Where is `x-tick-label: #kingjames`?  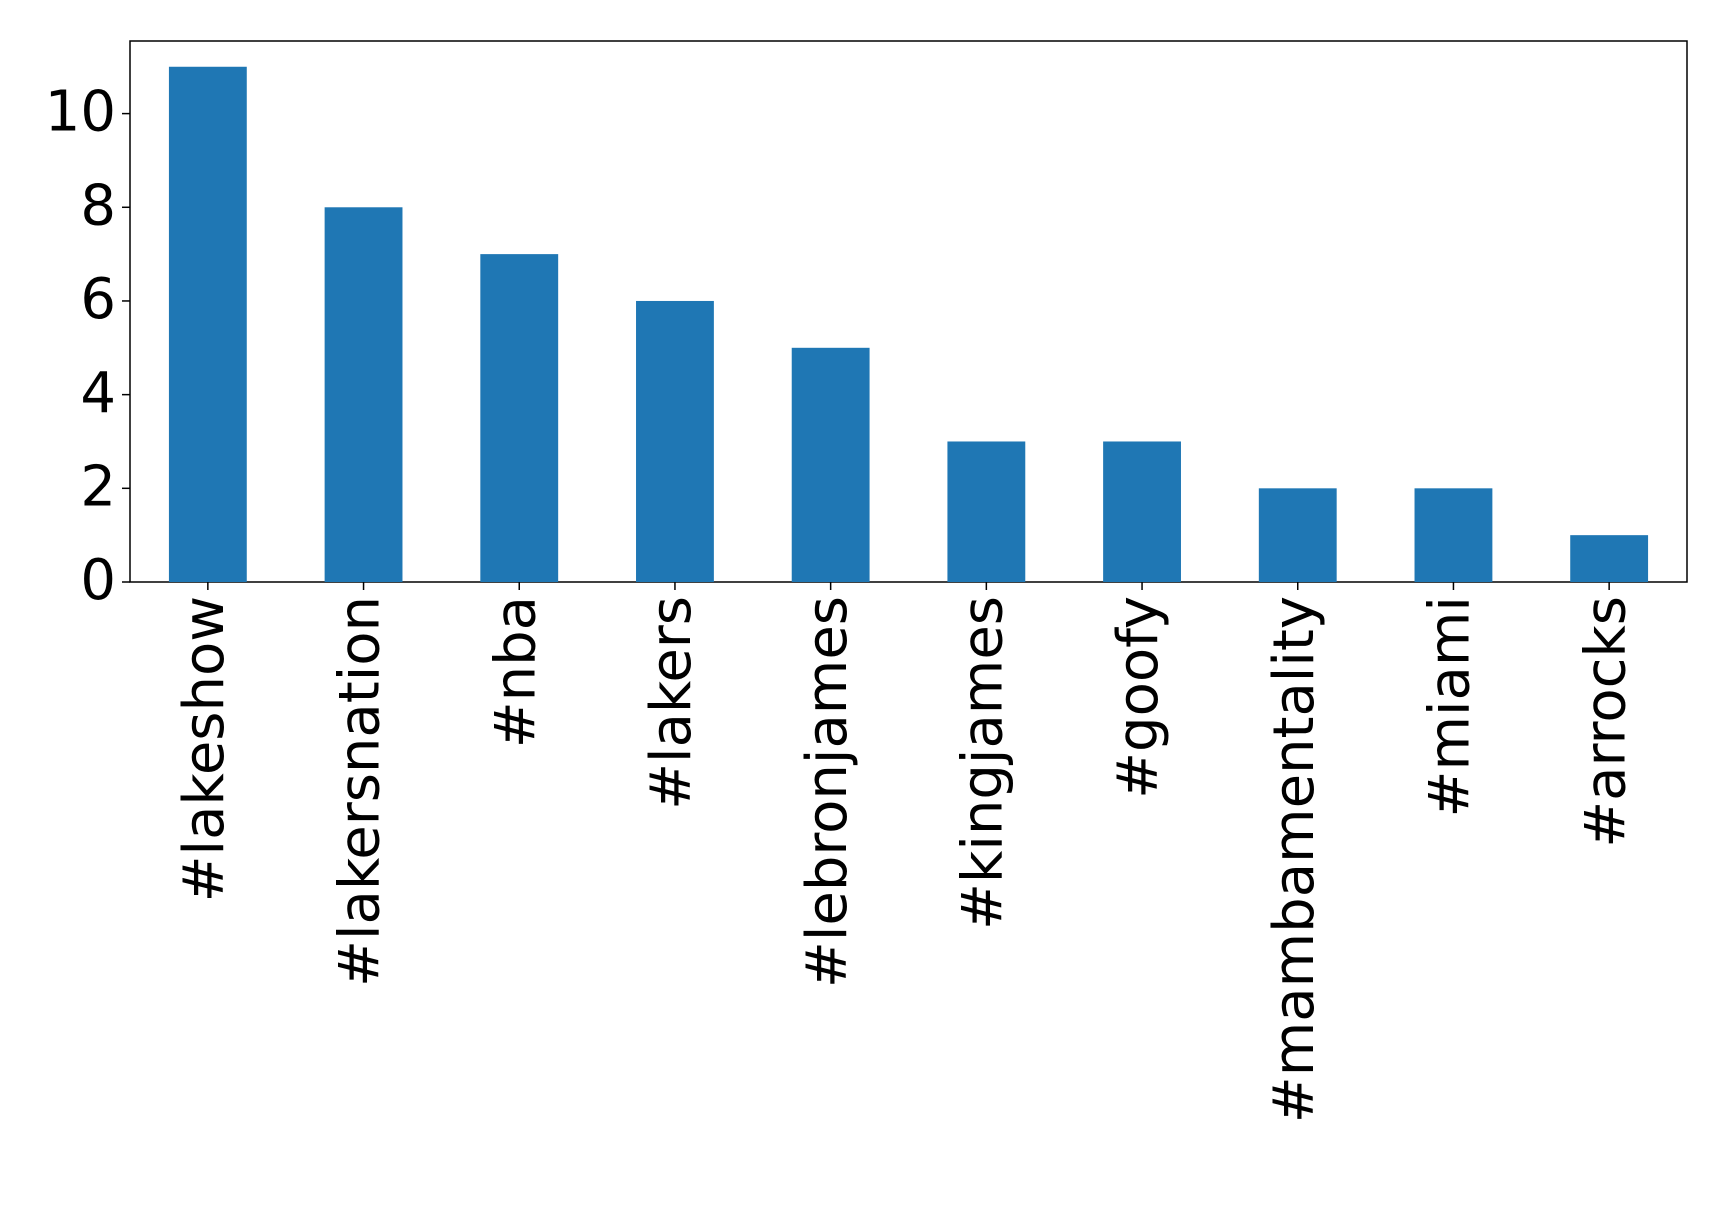
x-tick-label: #kingjames is located at coordinates (982, 763).